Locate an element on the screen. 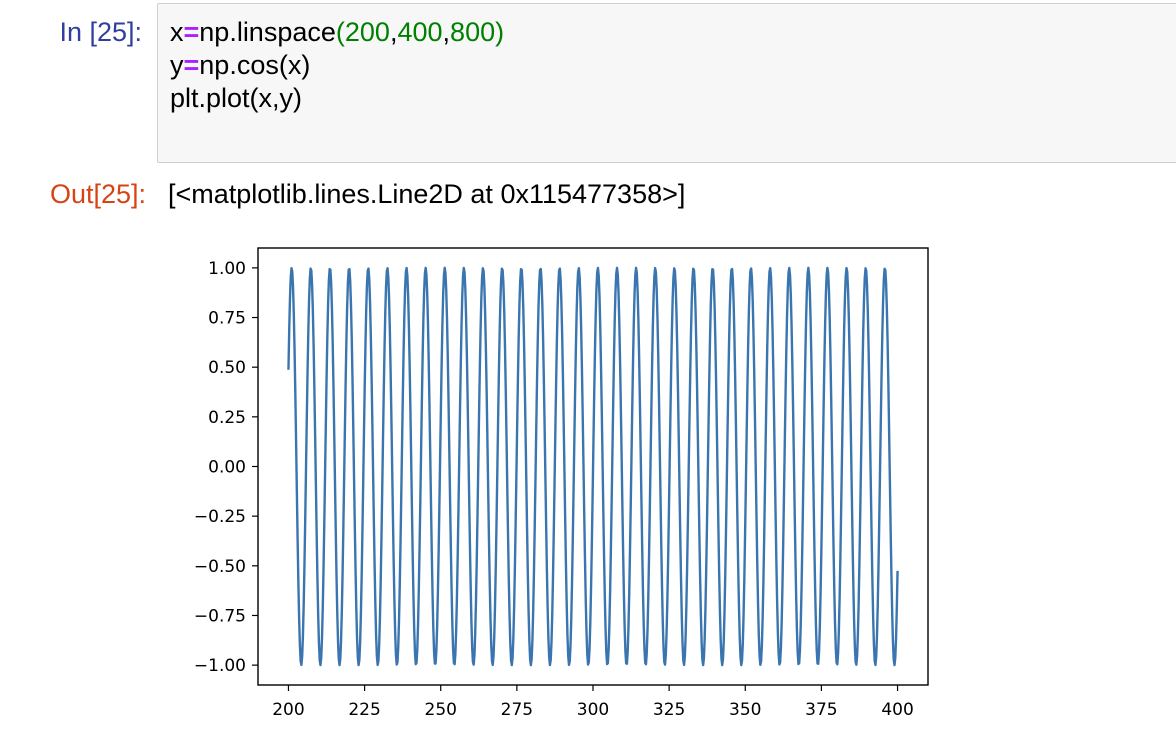 The height and width of the screenshot is (746, 1176). x-tick-label: 375 is located at coordinates (821, 710).